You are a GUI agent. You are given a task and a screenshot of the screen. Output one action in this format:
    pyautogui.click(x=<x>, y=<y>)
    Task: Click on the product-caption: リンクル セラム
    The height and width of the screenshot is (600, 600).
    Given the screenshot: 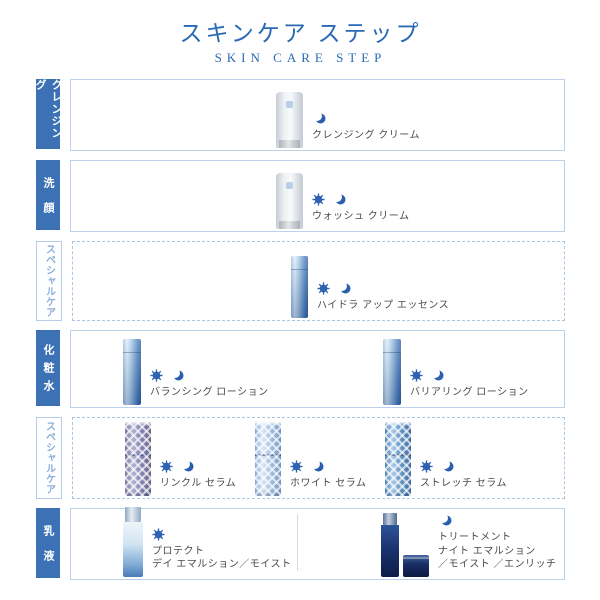 What is the action you would take?
    pyautogui.click(x=198, y=475)
    